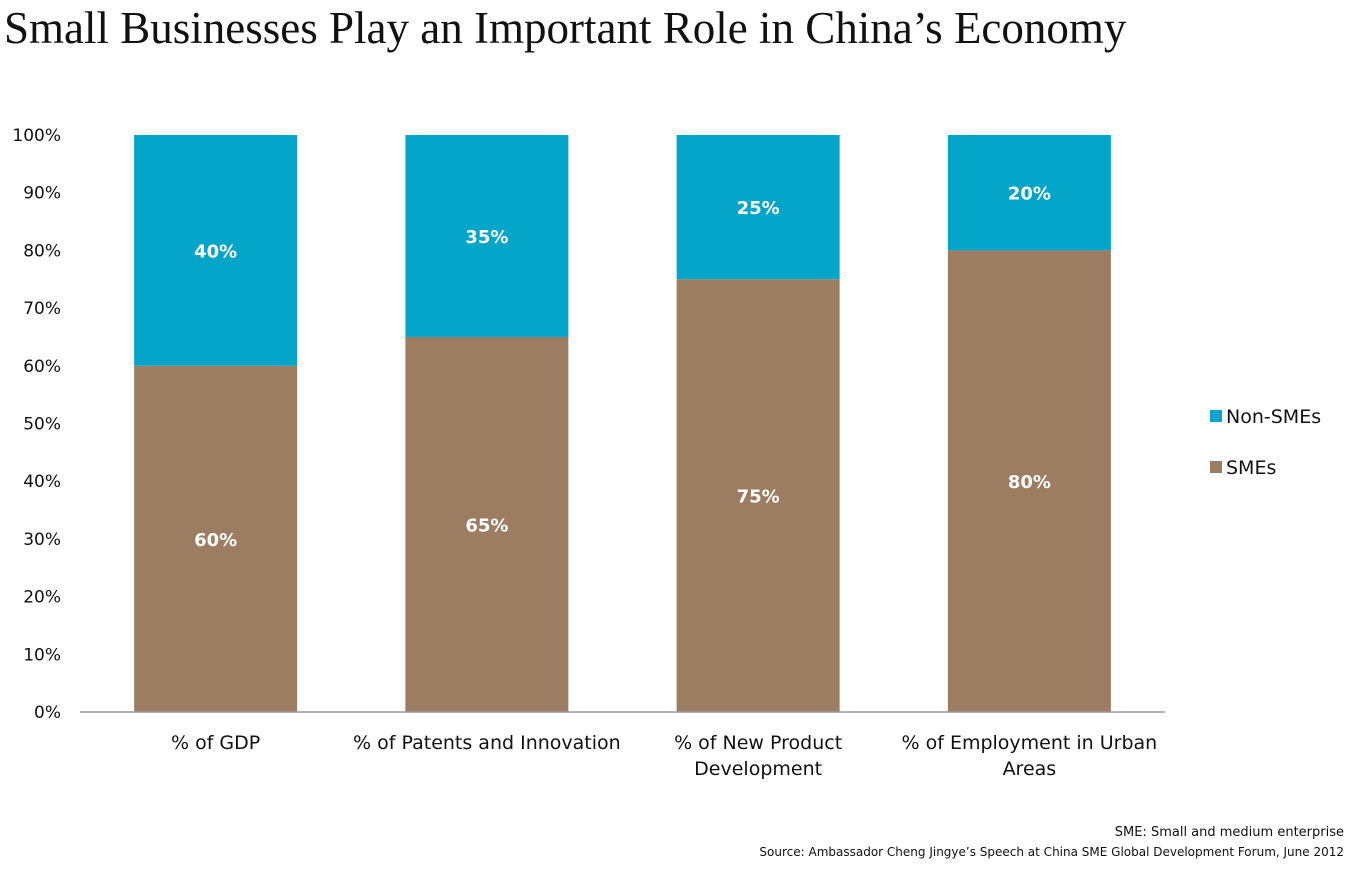 The image size is (1352, 871). What do you see at coordinates (1030, 756) in the screenshot?
I see `x-tick-label-pct-of-employment-in-urban-areas: % of Employment in Urban Areas` at bounding box center [1030, 756].